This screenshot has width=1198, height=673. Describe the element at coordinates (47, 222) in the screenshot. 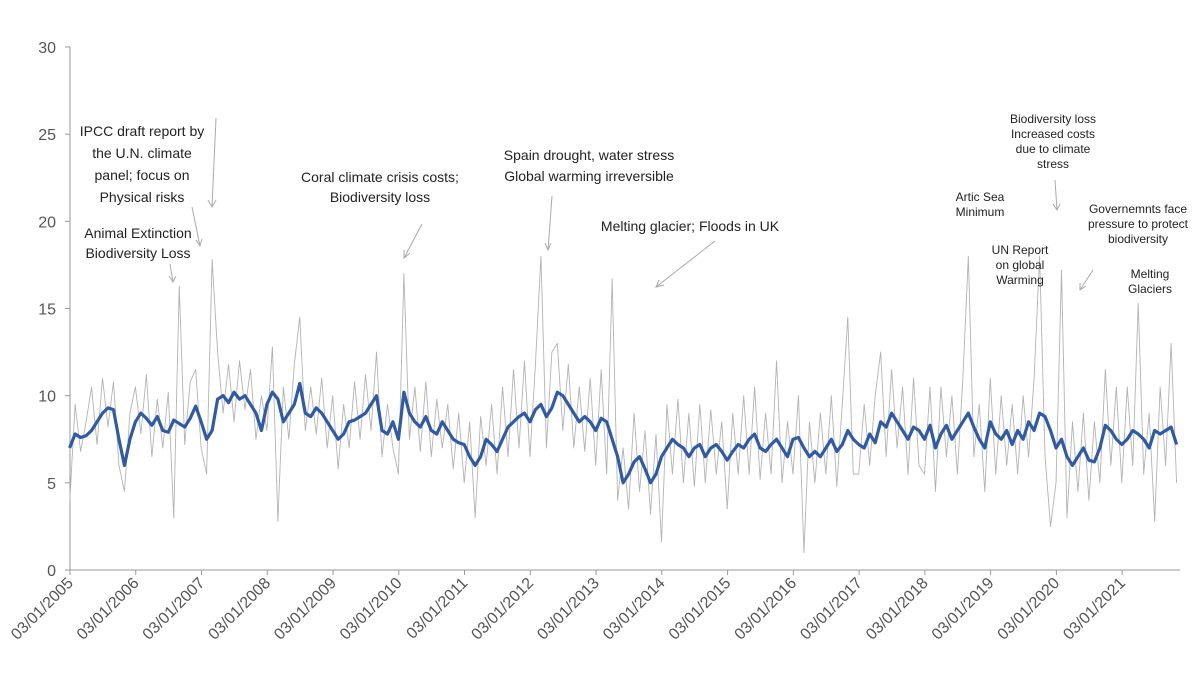

I see `y-tick-label: 20` at that location.